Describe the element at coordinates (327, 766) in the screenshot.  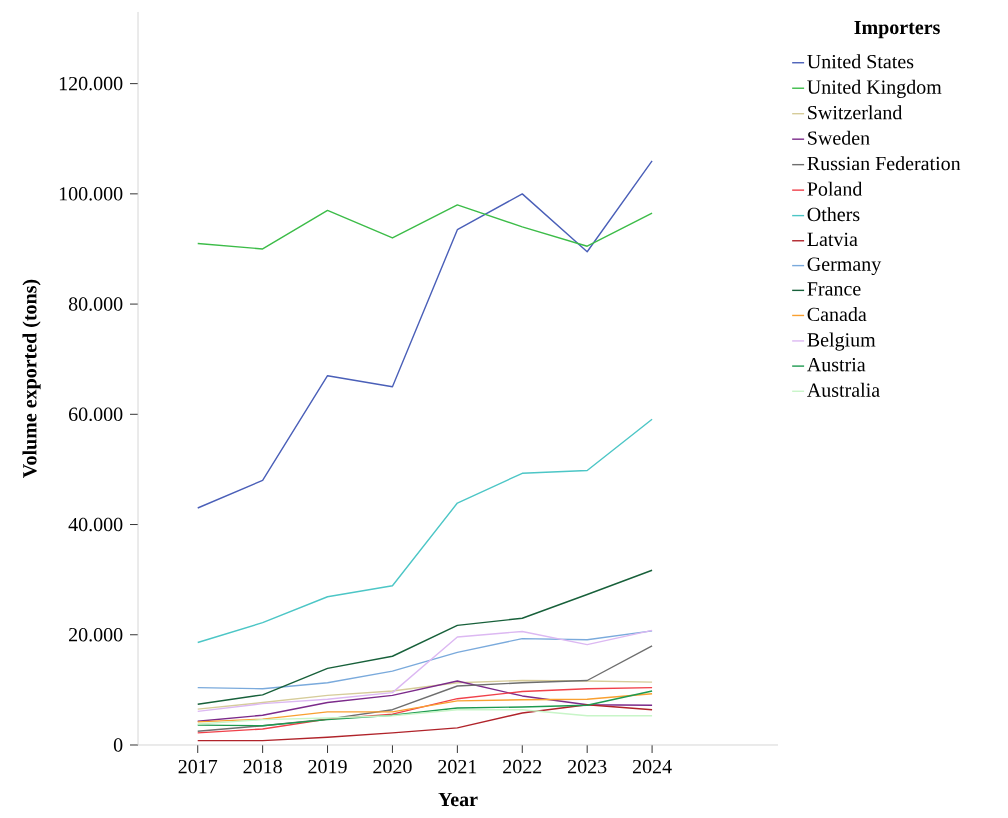
I see `x-tick-label: 2019` at that location.